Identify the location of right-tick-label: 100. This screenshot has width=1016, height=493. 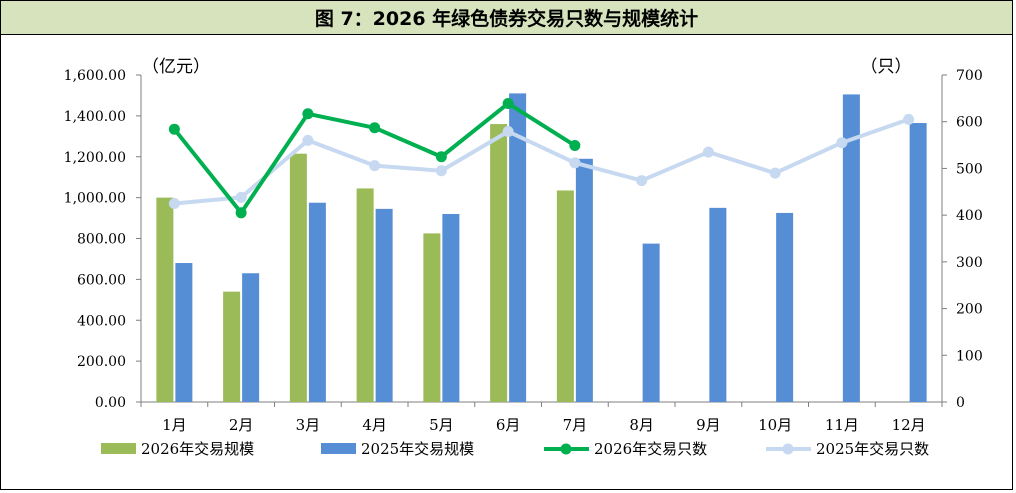
(969, 356).